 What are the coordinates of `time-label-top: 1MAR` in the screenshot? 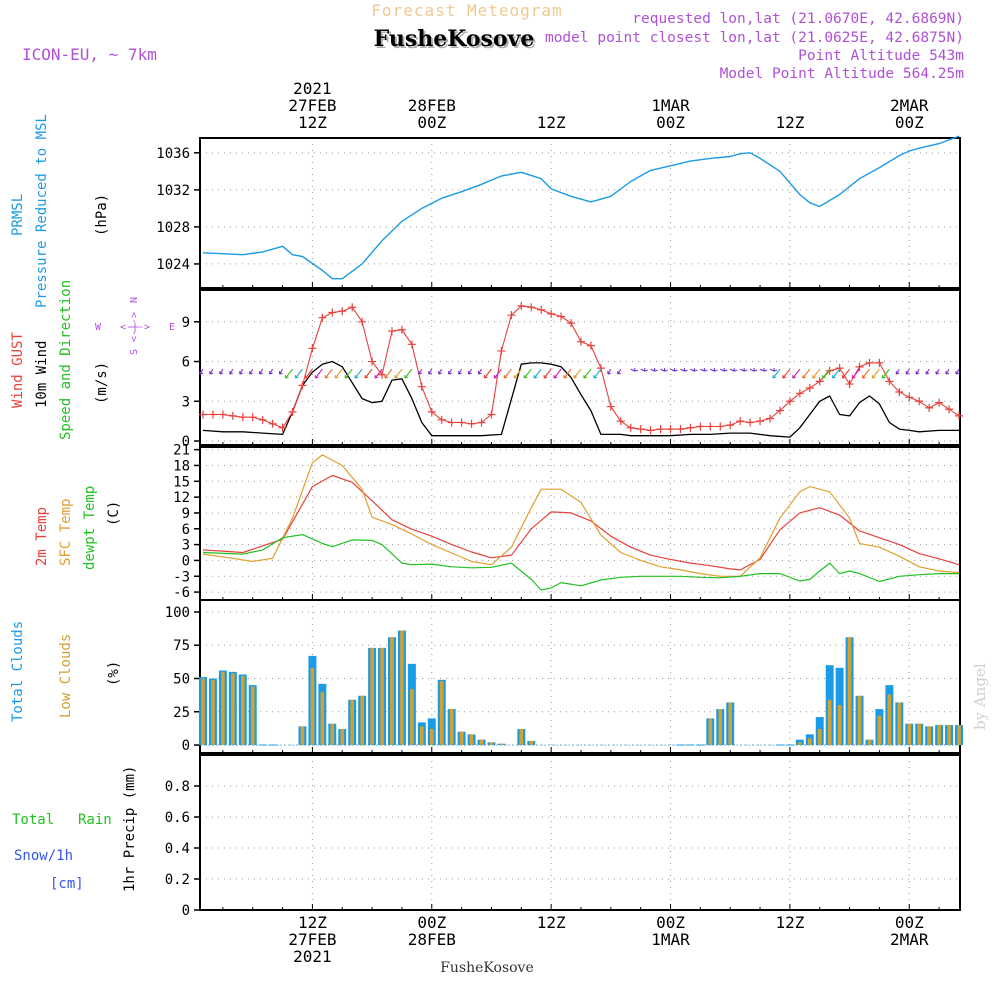 It's located at (670, 105).